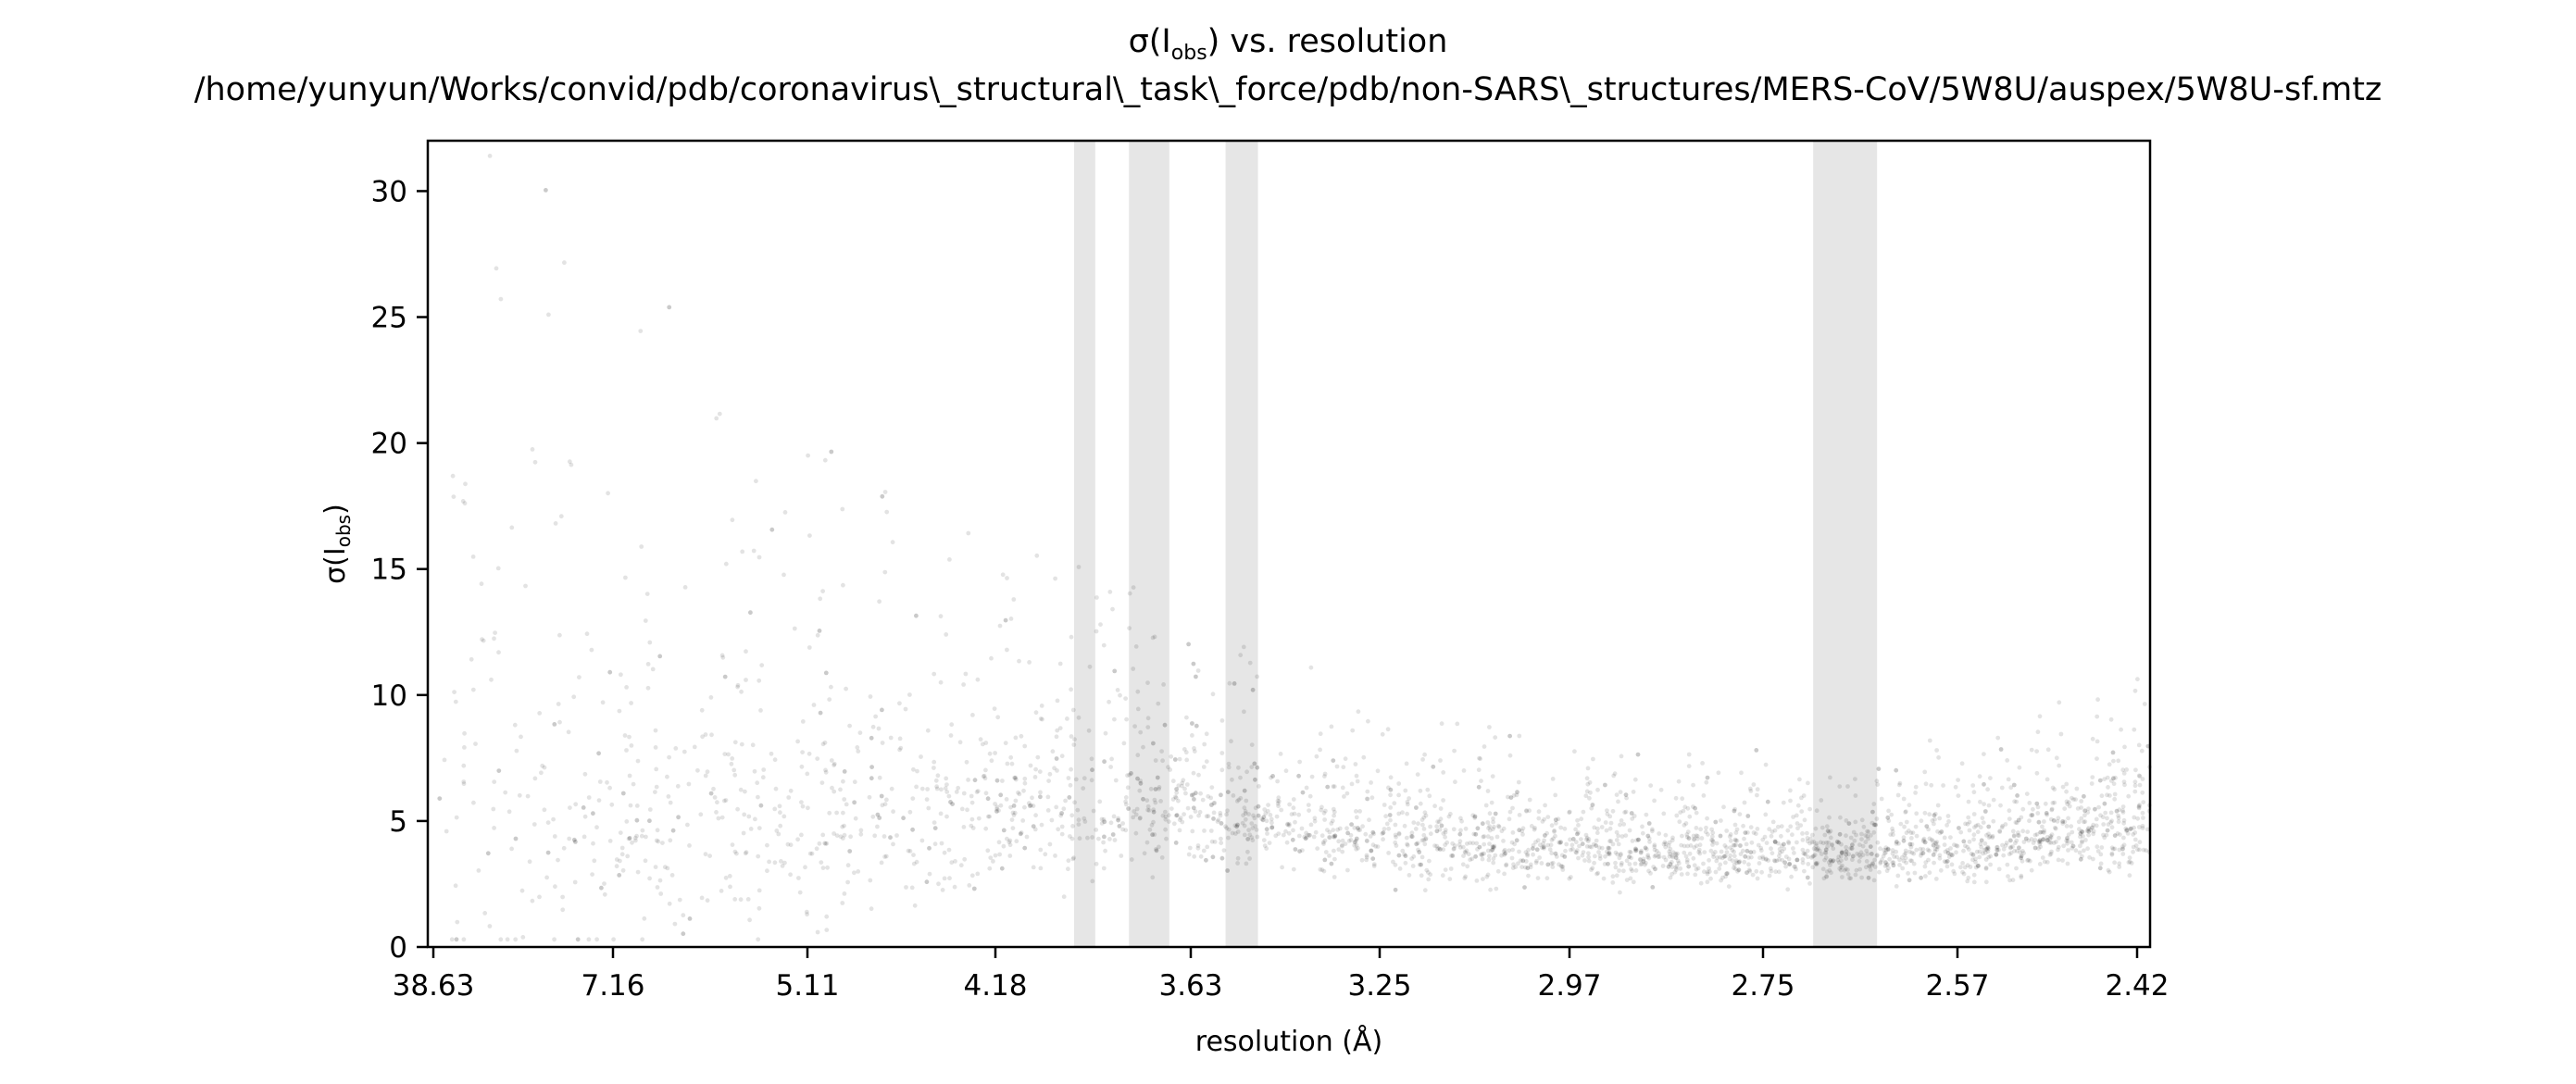  I want to click on chart-title: σ(Iobs) vs. resolution, so click(1288, 44).